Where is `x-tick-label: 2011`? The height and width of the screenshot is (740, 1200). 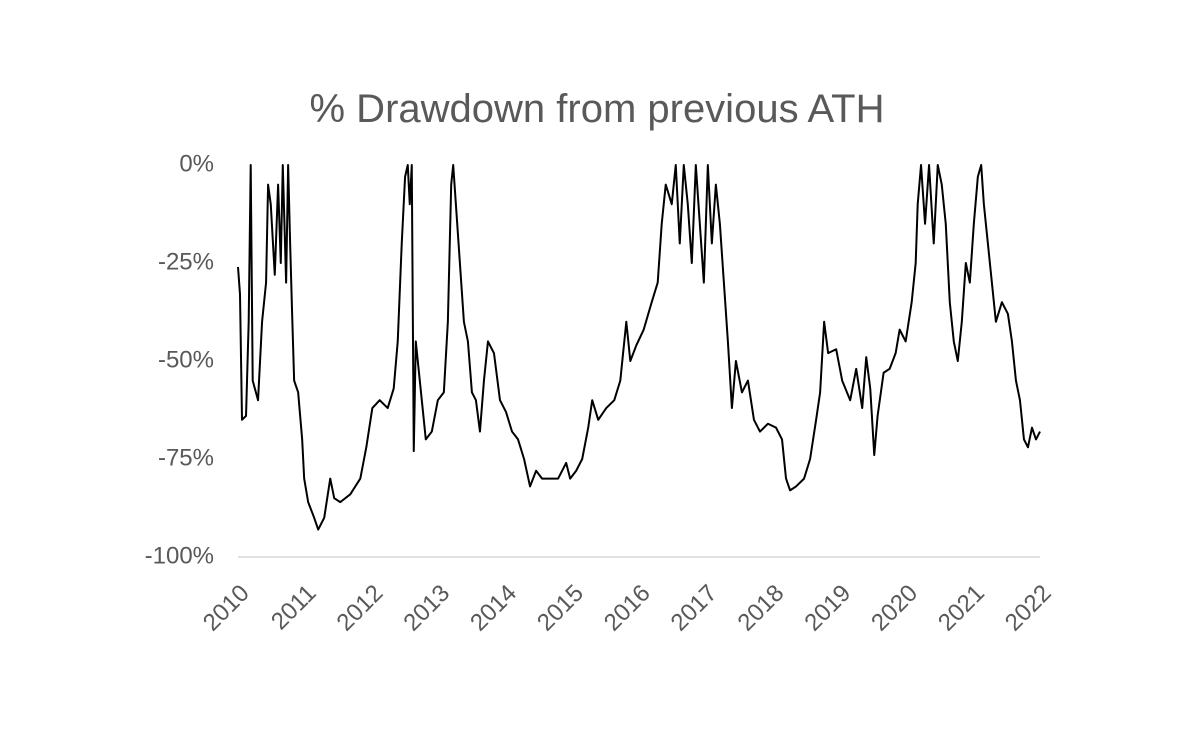 x-tick-label: 2011 is located at coordinates (294, 608).